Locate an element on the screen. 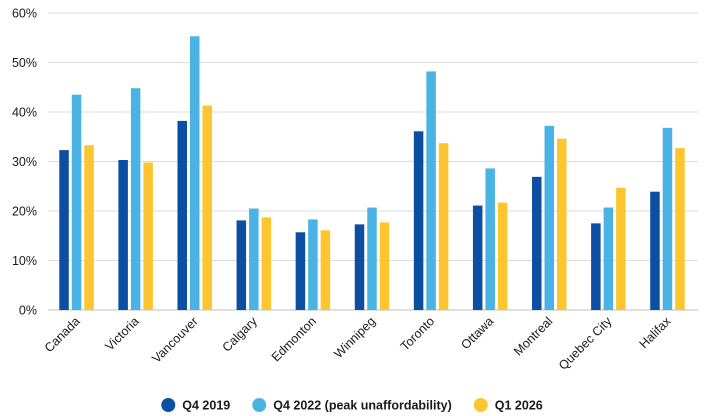  category-label: Montreal is located at coordinates (533, 336).